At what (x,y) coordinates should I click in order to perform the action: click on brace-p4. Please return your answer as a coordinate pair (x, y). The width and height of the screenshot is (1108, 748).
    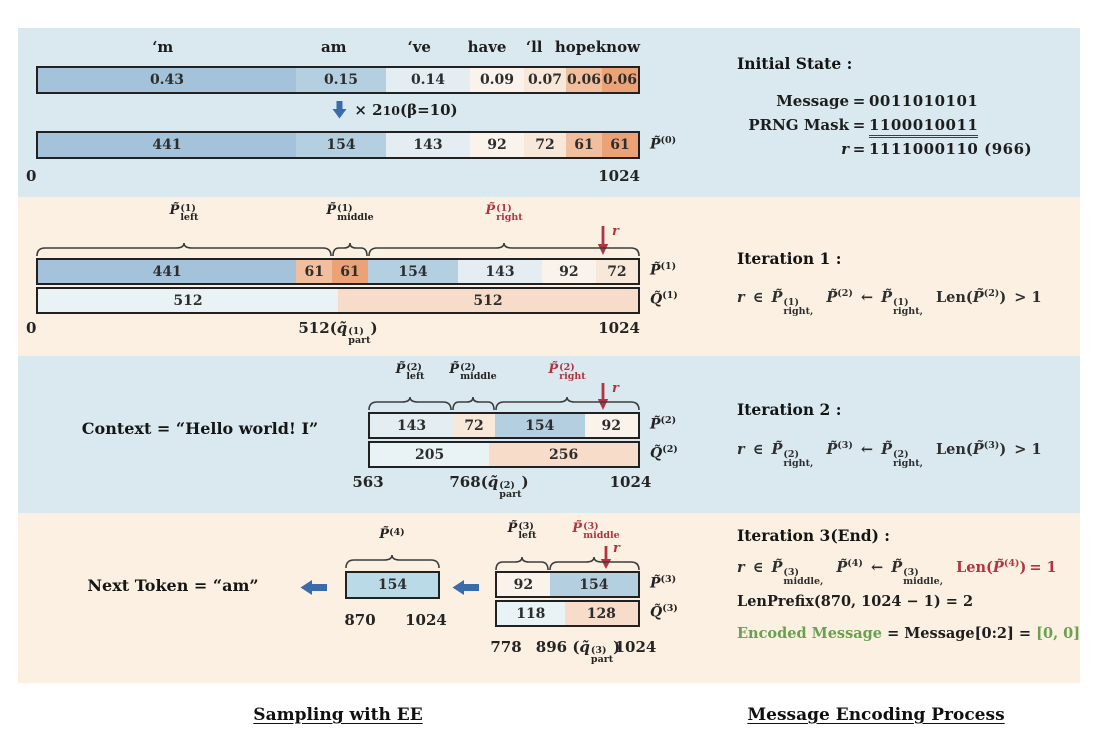
    Looking at the image, I should click on (392, 562).